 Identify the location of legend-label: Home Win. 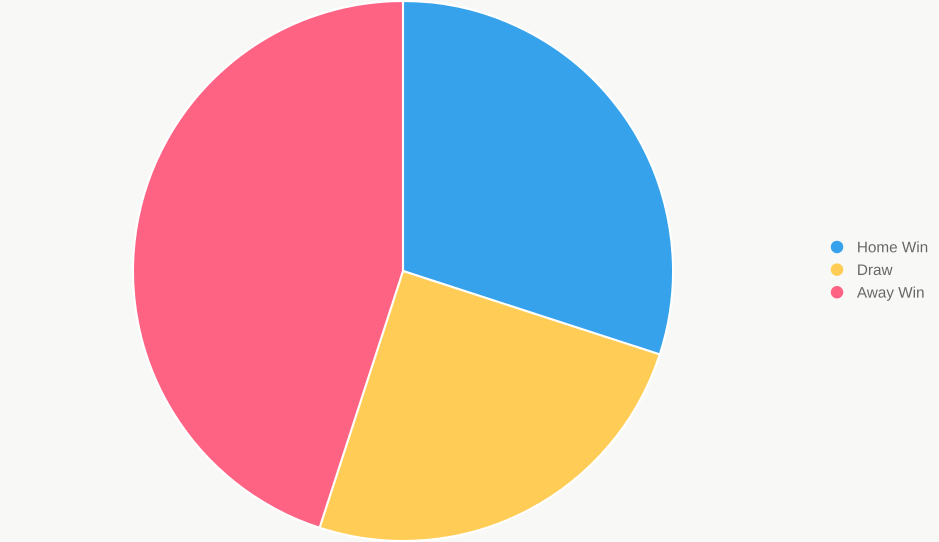
(893, 246).